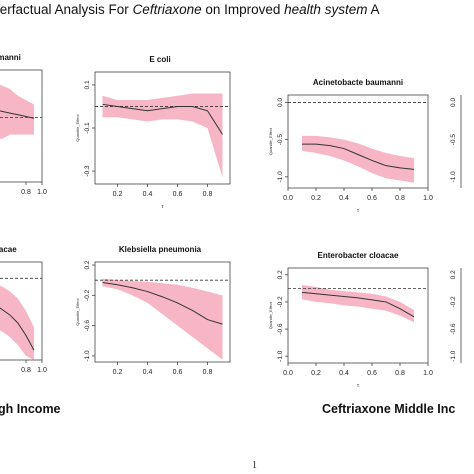  I want to click on chart-title: Acinetobacte baumanni, so click(358, 82).